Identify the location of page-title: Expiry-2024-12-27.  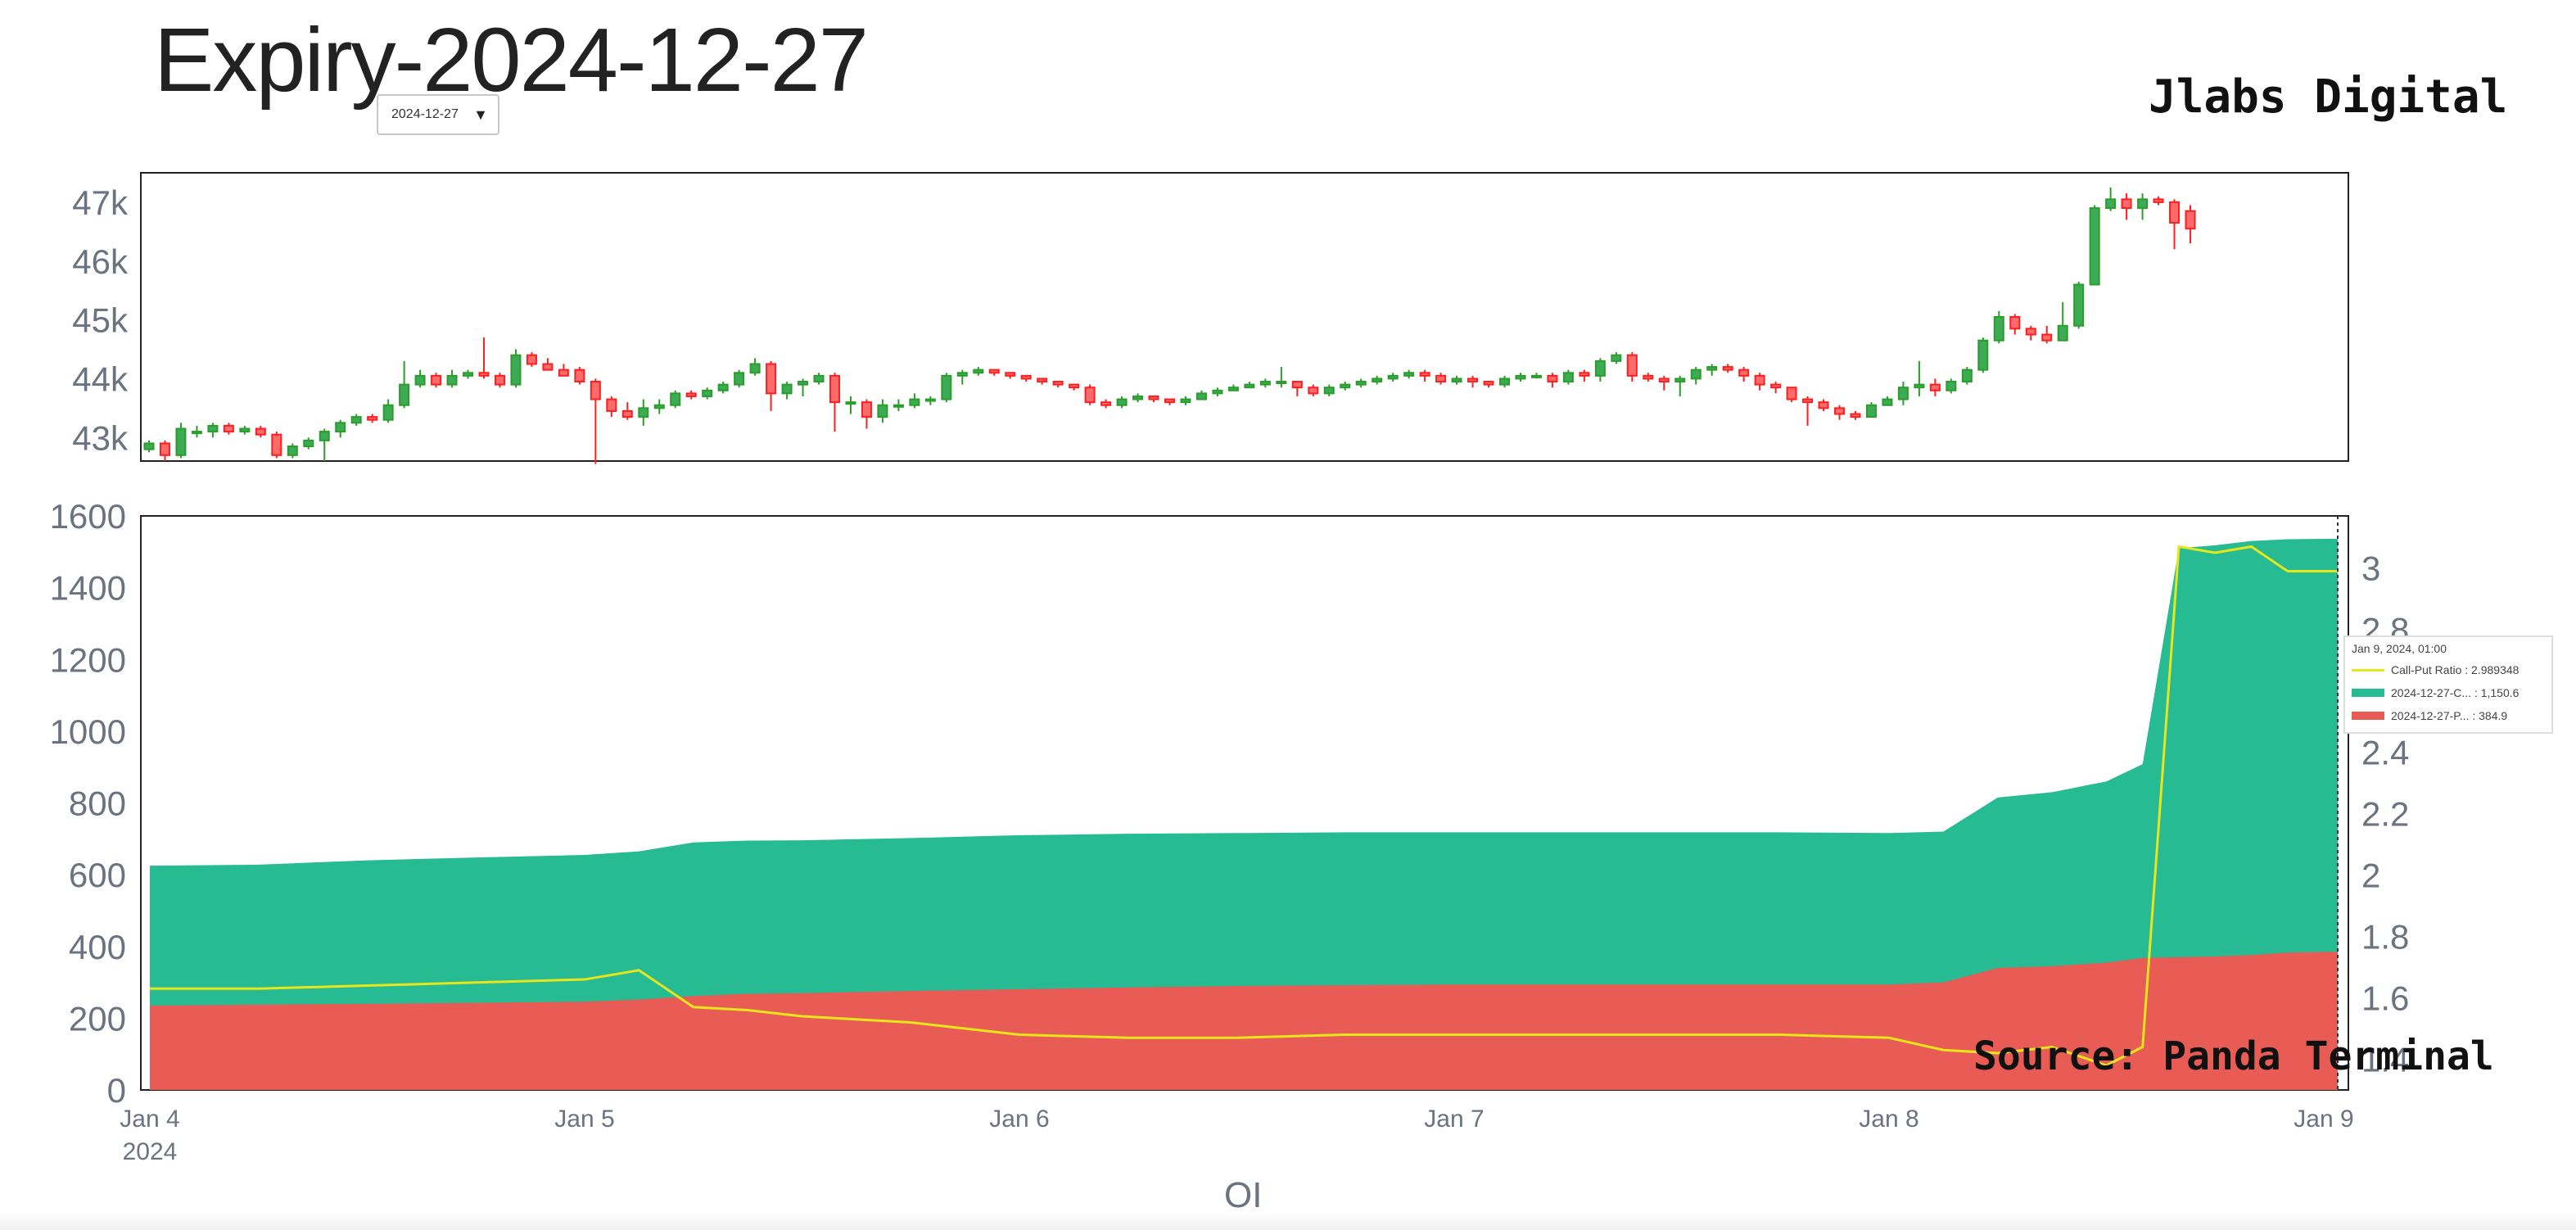
(511, 60).